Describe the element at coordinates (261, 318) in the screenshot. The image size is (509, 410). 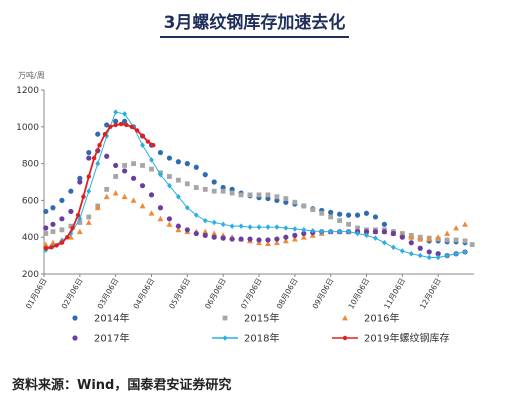
I see `legend-label: 2015年` at that location.